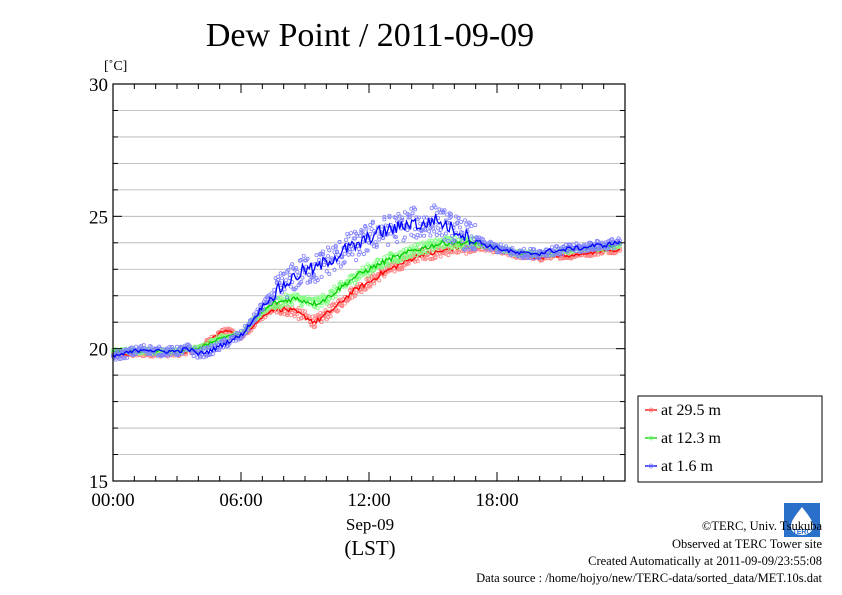  I want to click on y-tick-label: 15, so click(98, 482).